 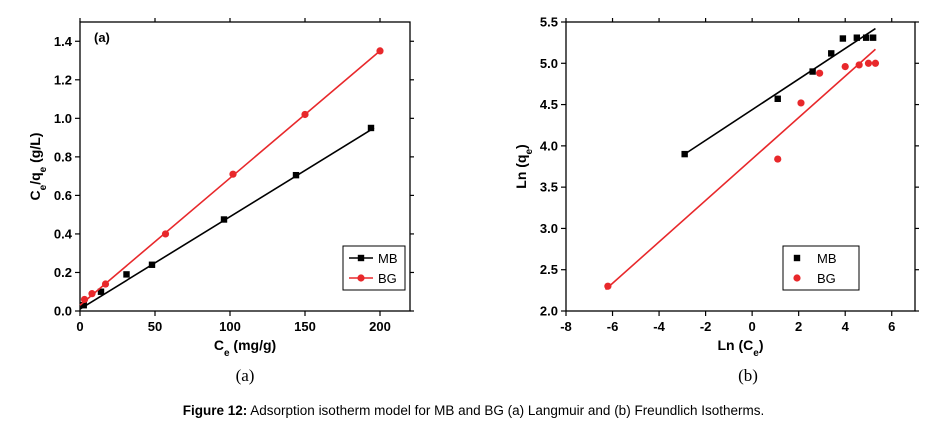 I want to click on x-tick-label: 100, so click(x=230, y=326).